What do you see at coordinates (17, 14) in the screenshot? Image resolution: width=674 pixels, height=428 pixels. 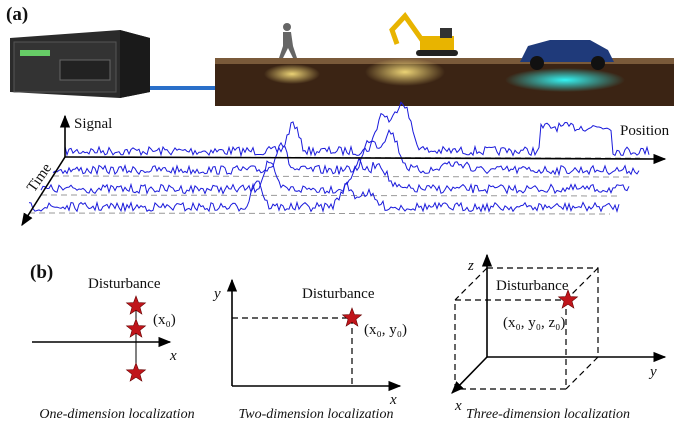 I see `panel-label: (a)` at bounding box center [17, 14].